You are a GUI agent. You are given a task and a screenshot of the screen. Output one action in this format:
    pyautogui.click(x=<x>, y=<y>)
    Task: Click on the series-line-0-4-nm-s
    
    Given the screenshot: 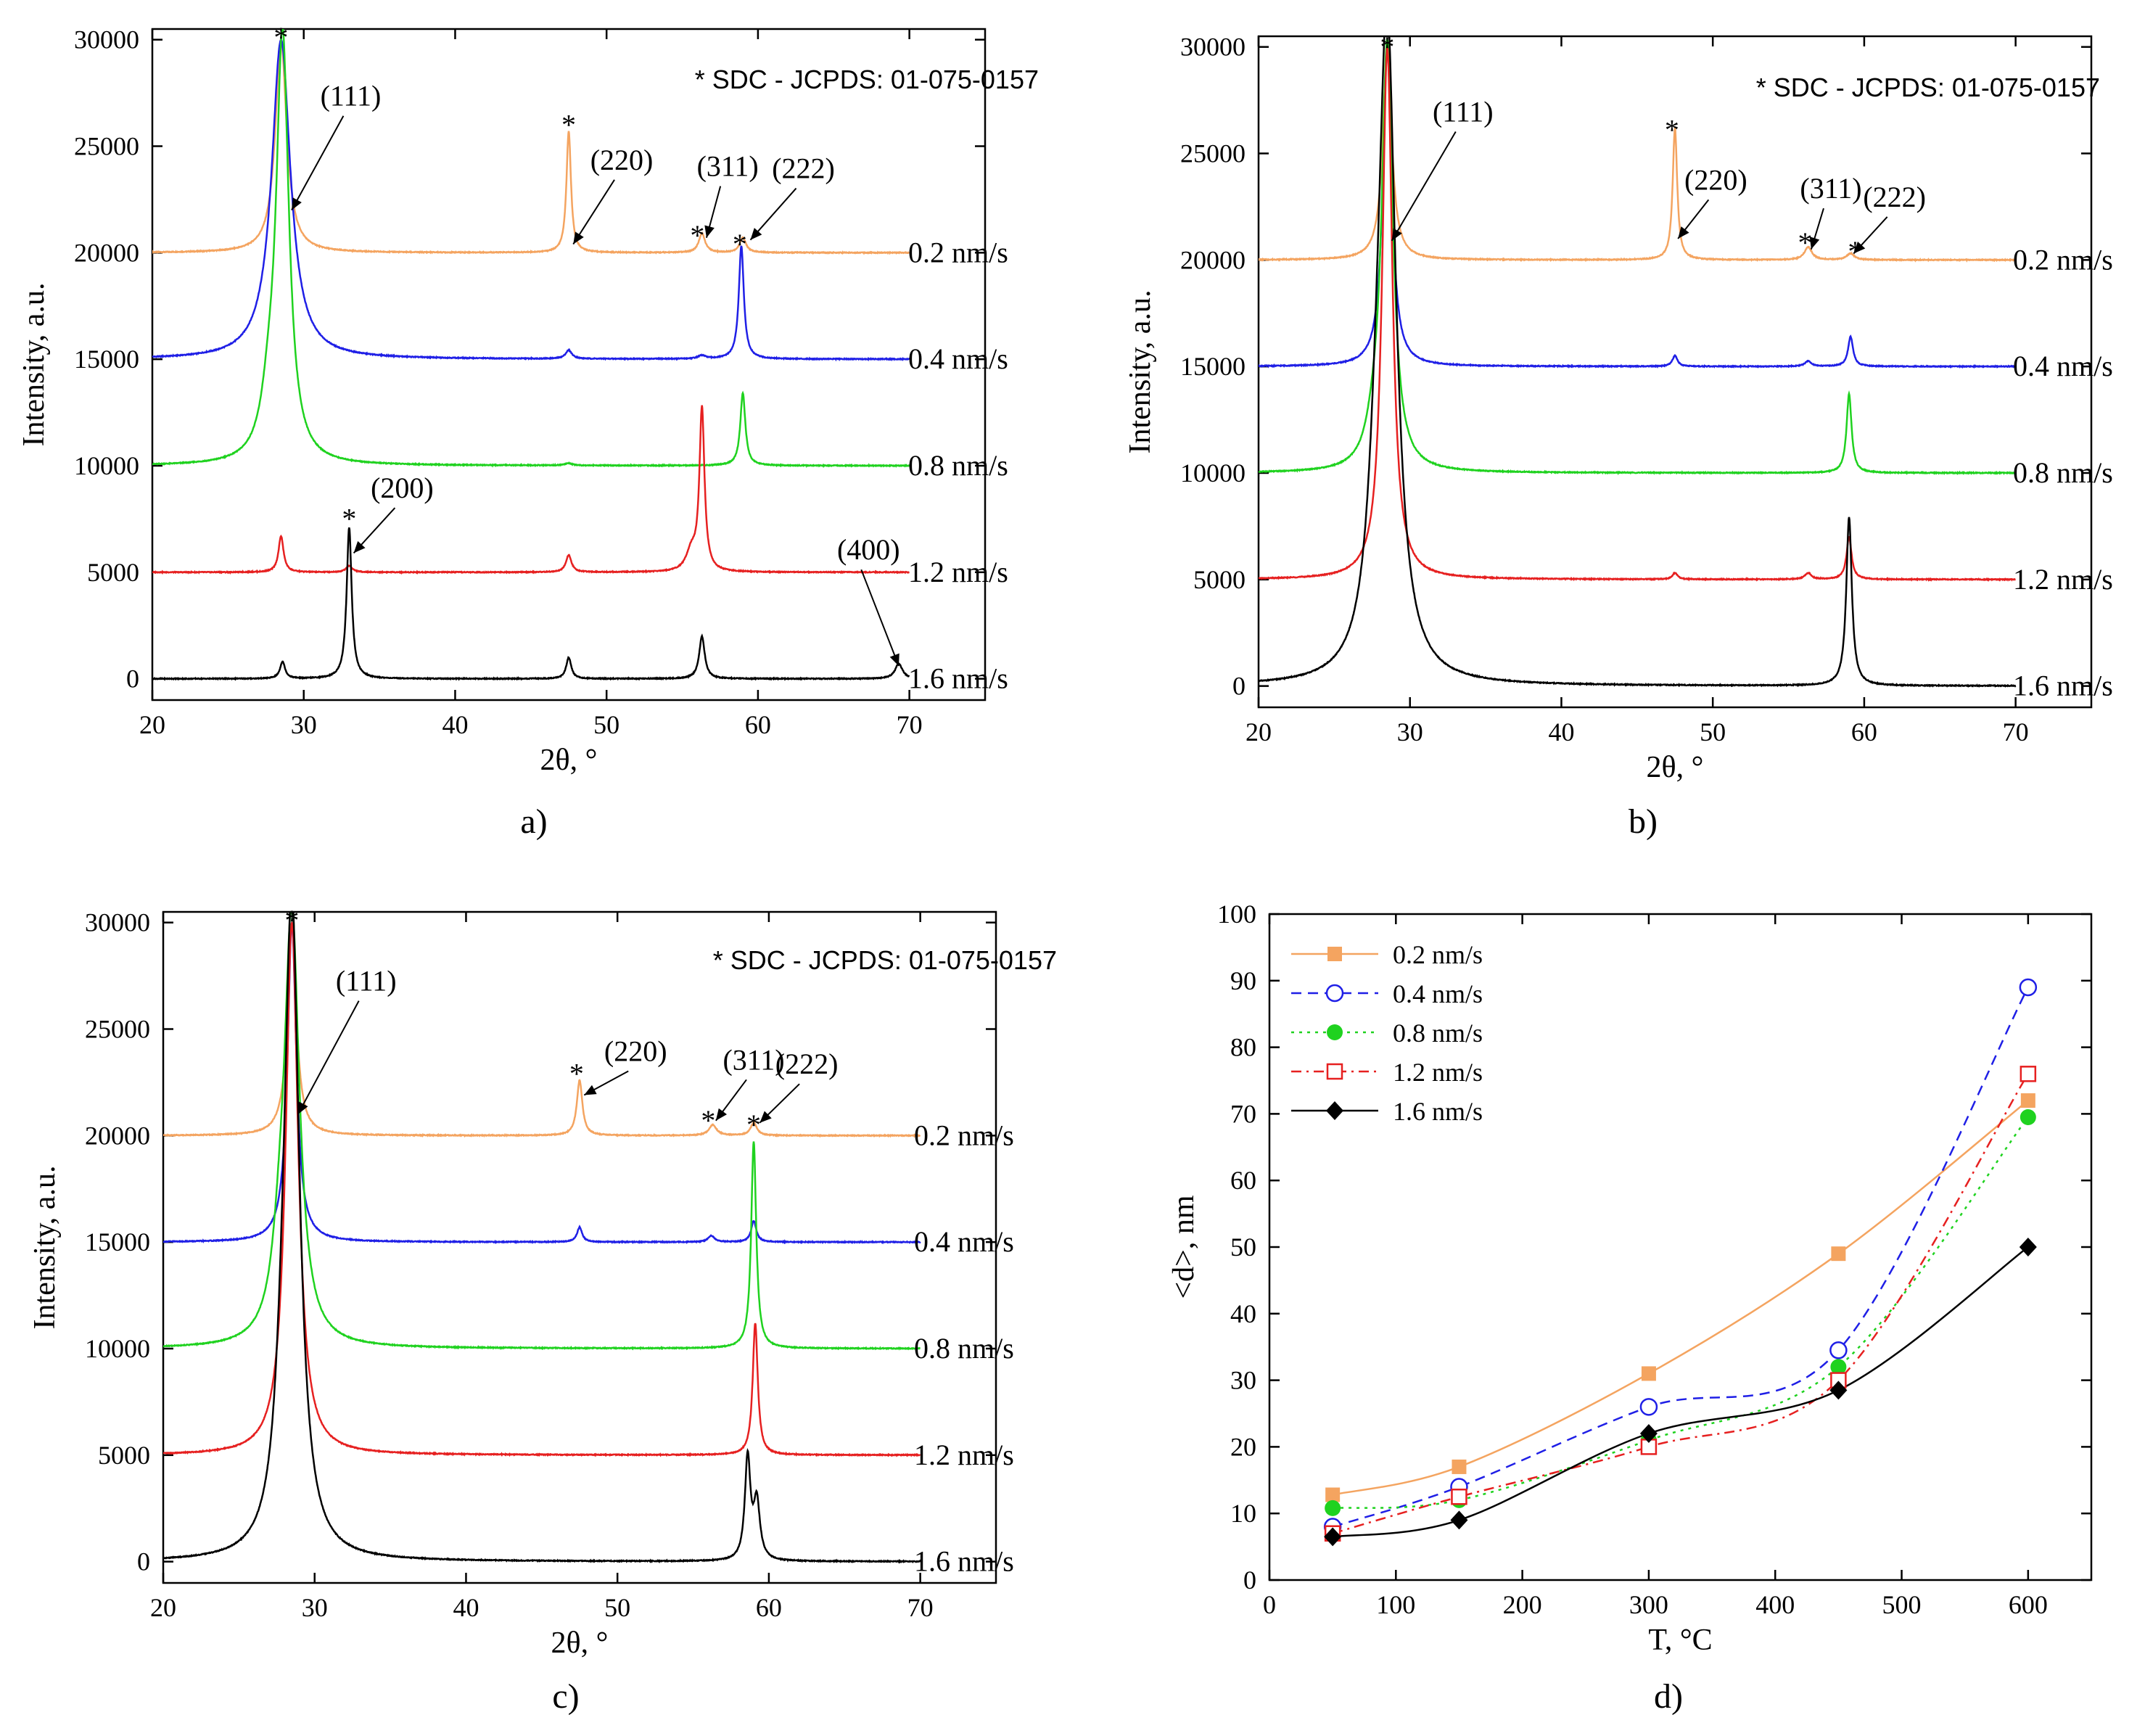 What is the action you would take?
    pyautogui.click(x=531, y=200)
    